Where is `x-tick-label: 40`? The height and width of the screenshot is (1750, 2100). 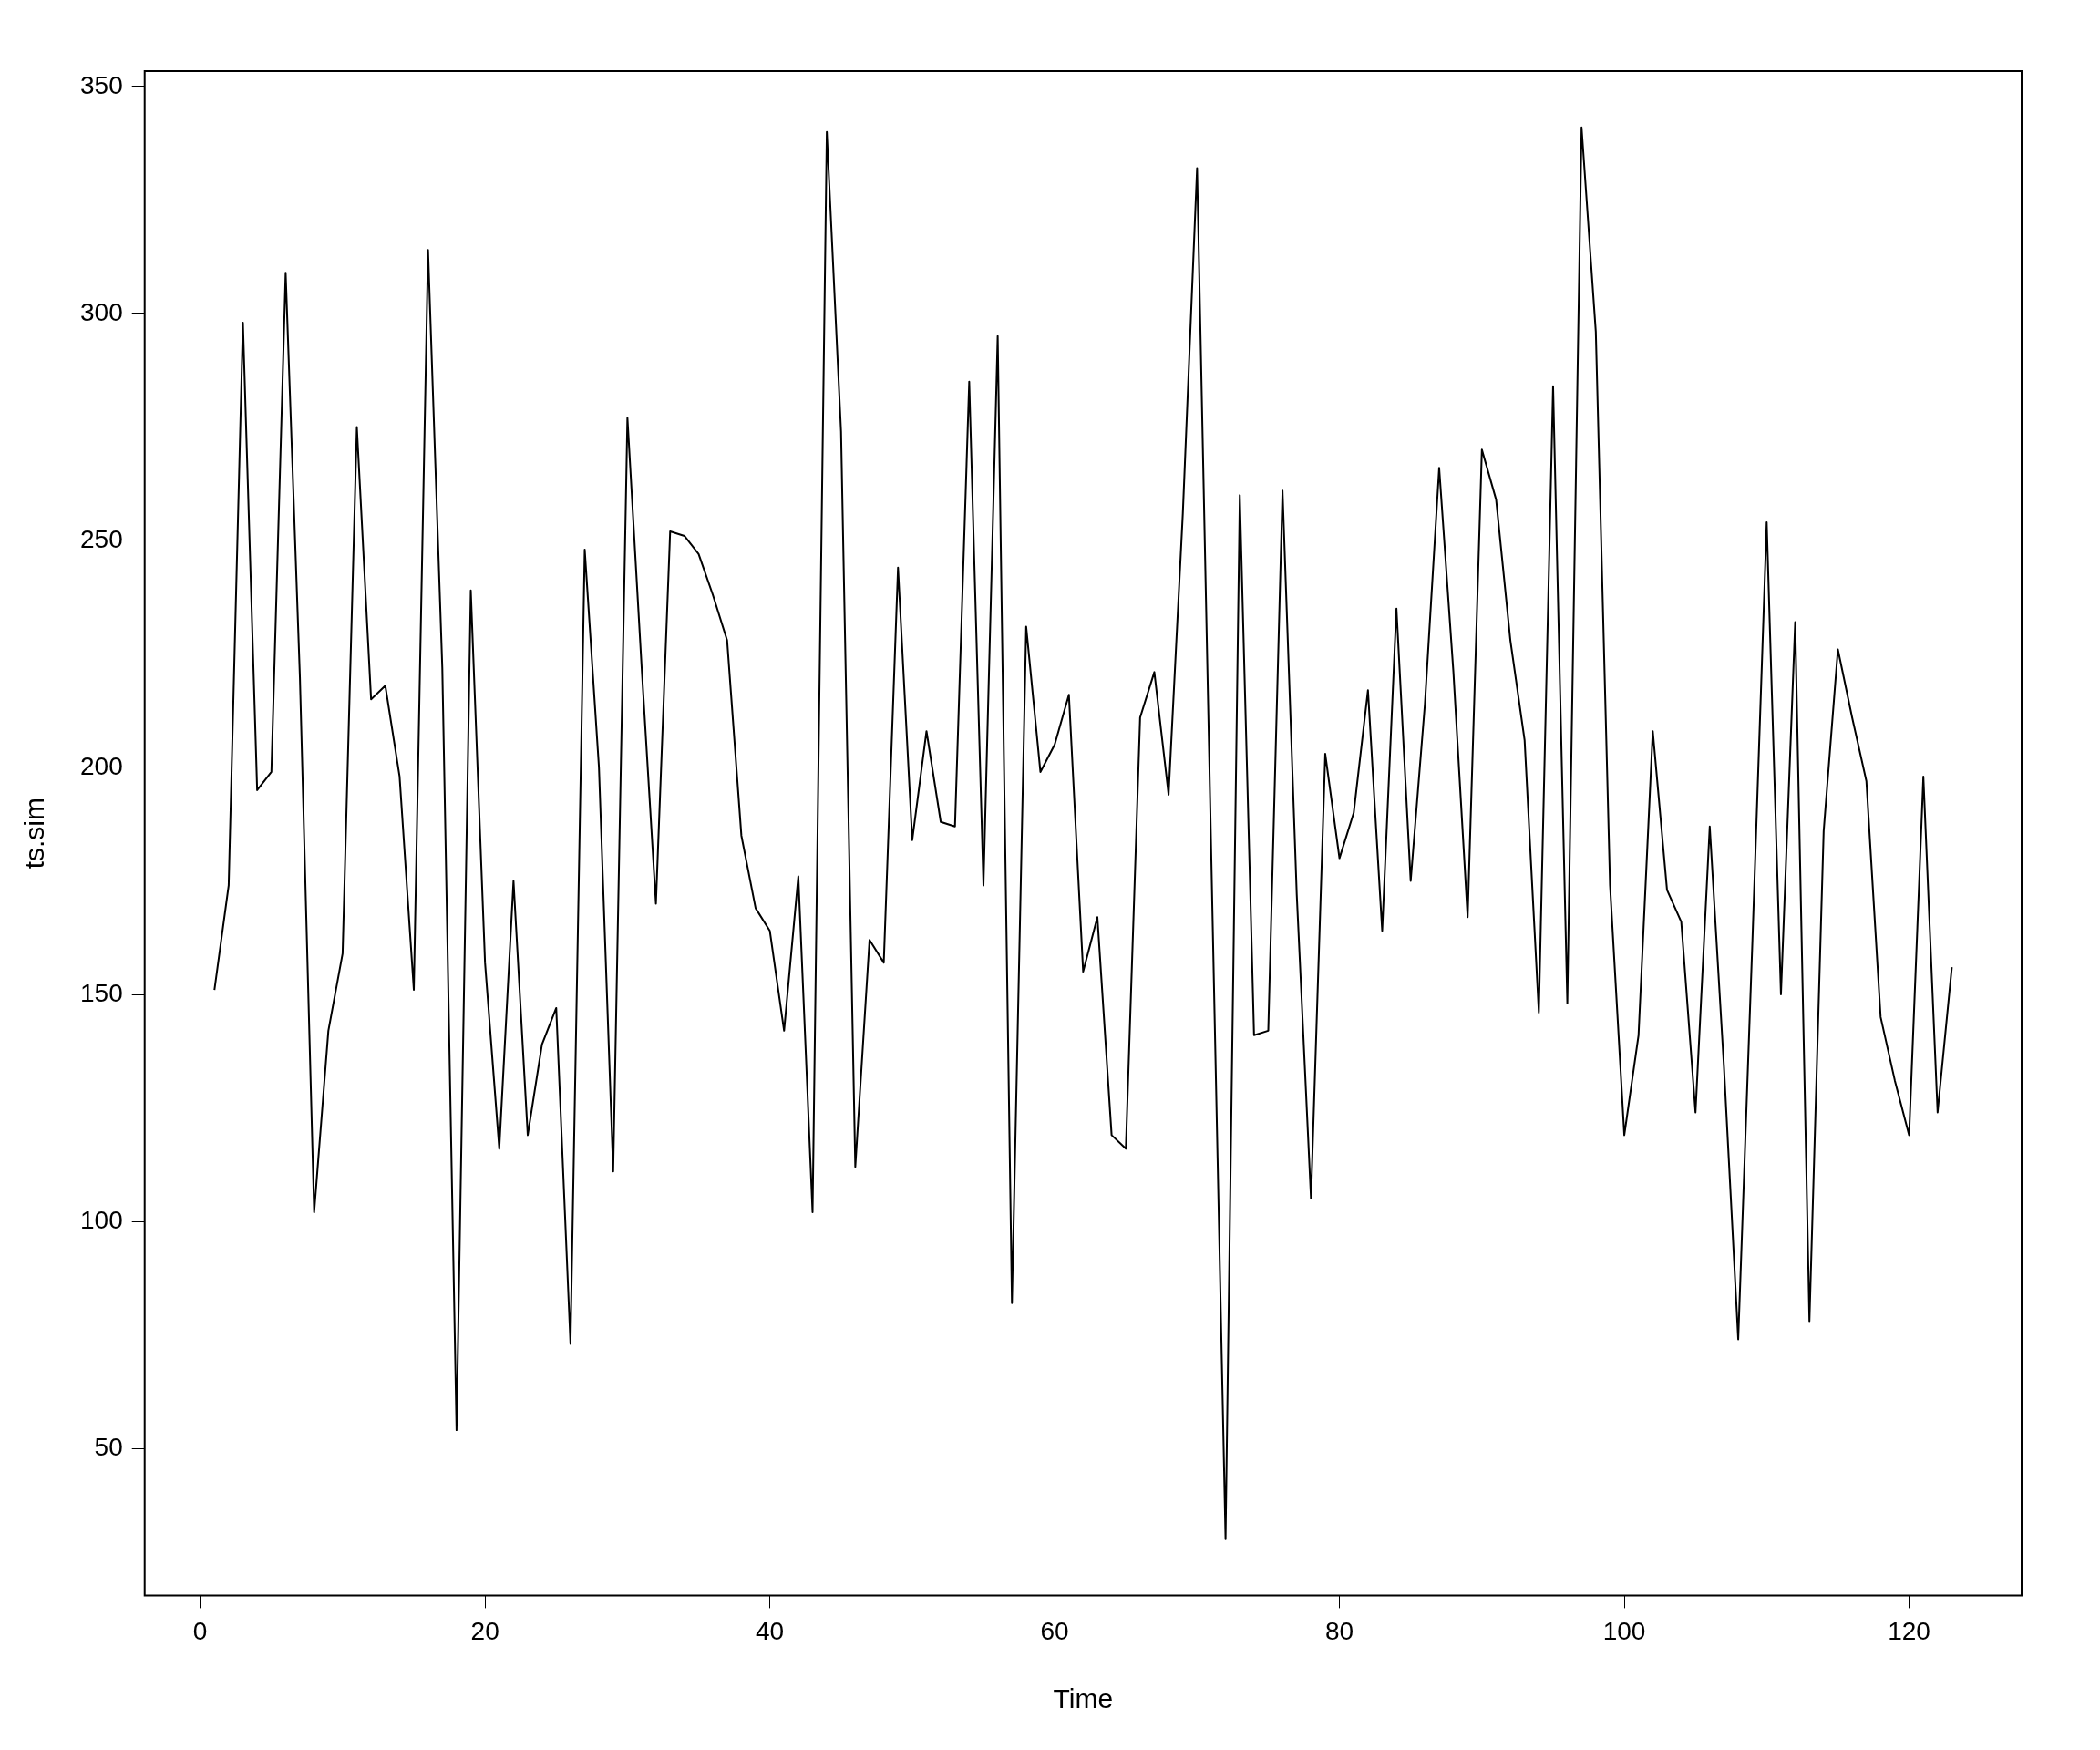
x-tick-label: 40 is located at coordinates (771, 1630).